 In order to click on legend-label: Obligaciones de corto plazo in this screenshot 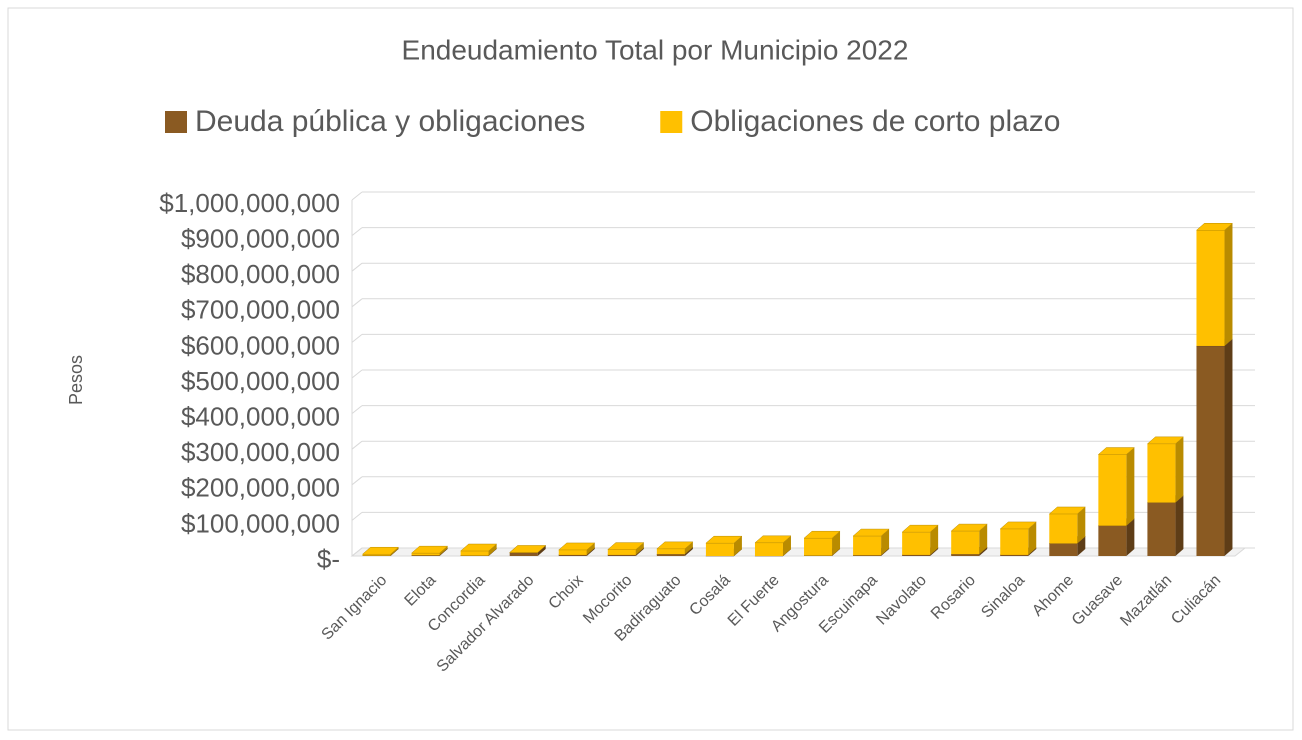, I will do `click(875, 121)`.